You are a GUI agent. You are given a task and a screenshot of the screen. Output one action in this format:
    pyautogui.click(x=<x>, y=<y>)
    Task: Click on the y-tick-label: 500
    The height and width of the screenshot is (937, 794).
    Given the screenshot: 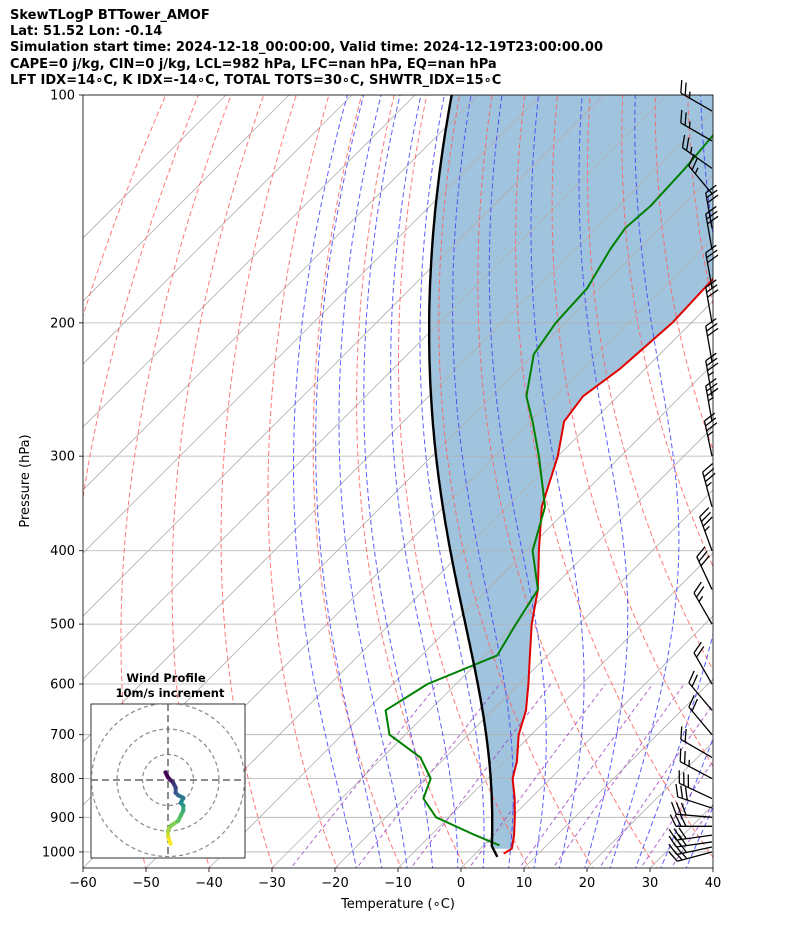 What is the action you would take?
    pyautogui.click(x=62, y=625)
    